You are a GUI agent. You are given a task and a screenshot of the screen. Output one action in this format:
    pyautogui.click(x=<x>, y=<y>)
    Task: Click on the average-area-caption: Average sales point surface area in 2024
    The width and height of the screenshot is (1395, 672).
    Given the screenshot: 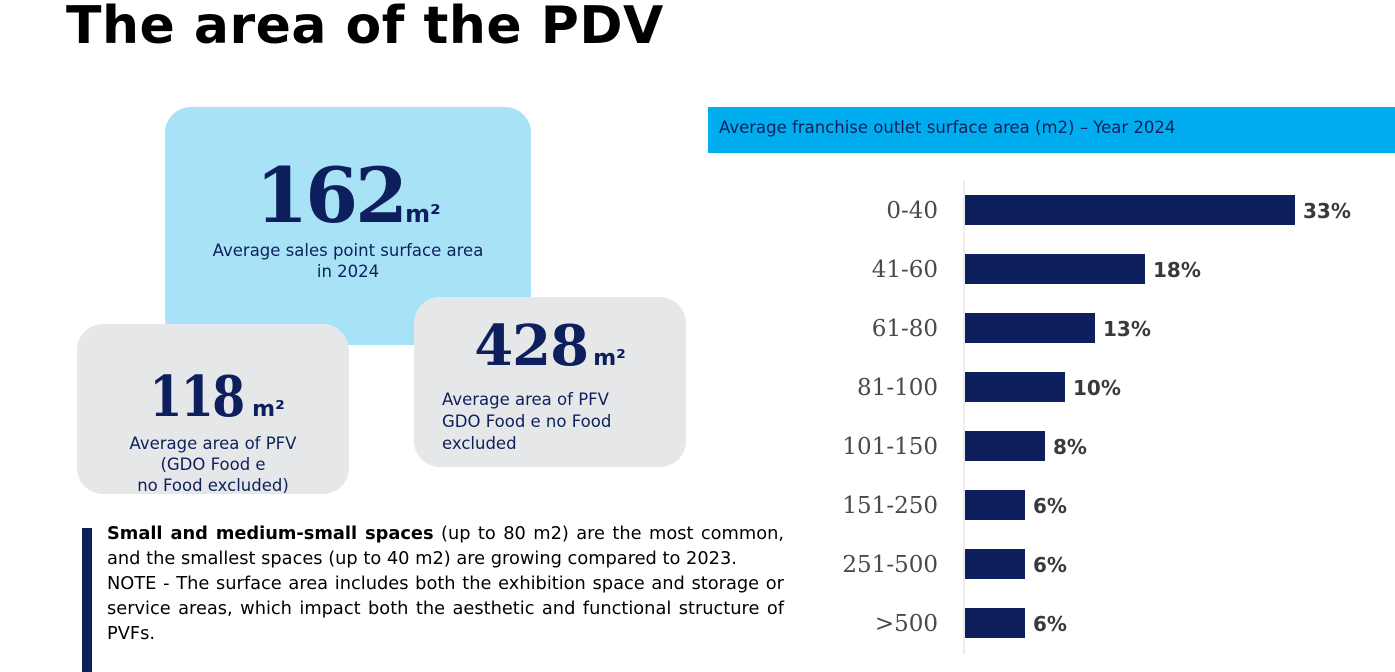 What is the action you would take?
    pyautogui.click(x=348, y=261)
    